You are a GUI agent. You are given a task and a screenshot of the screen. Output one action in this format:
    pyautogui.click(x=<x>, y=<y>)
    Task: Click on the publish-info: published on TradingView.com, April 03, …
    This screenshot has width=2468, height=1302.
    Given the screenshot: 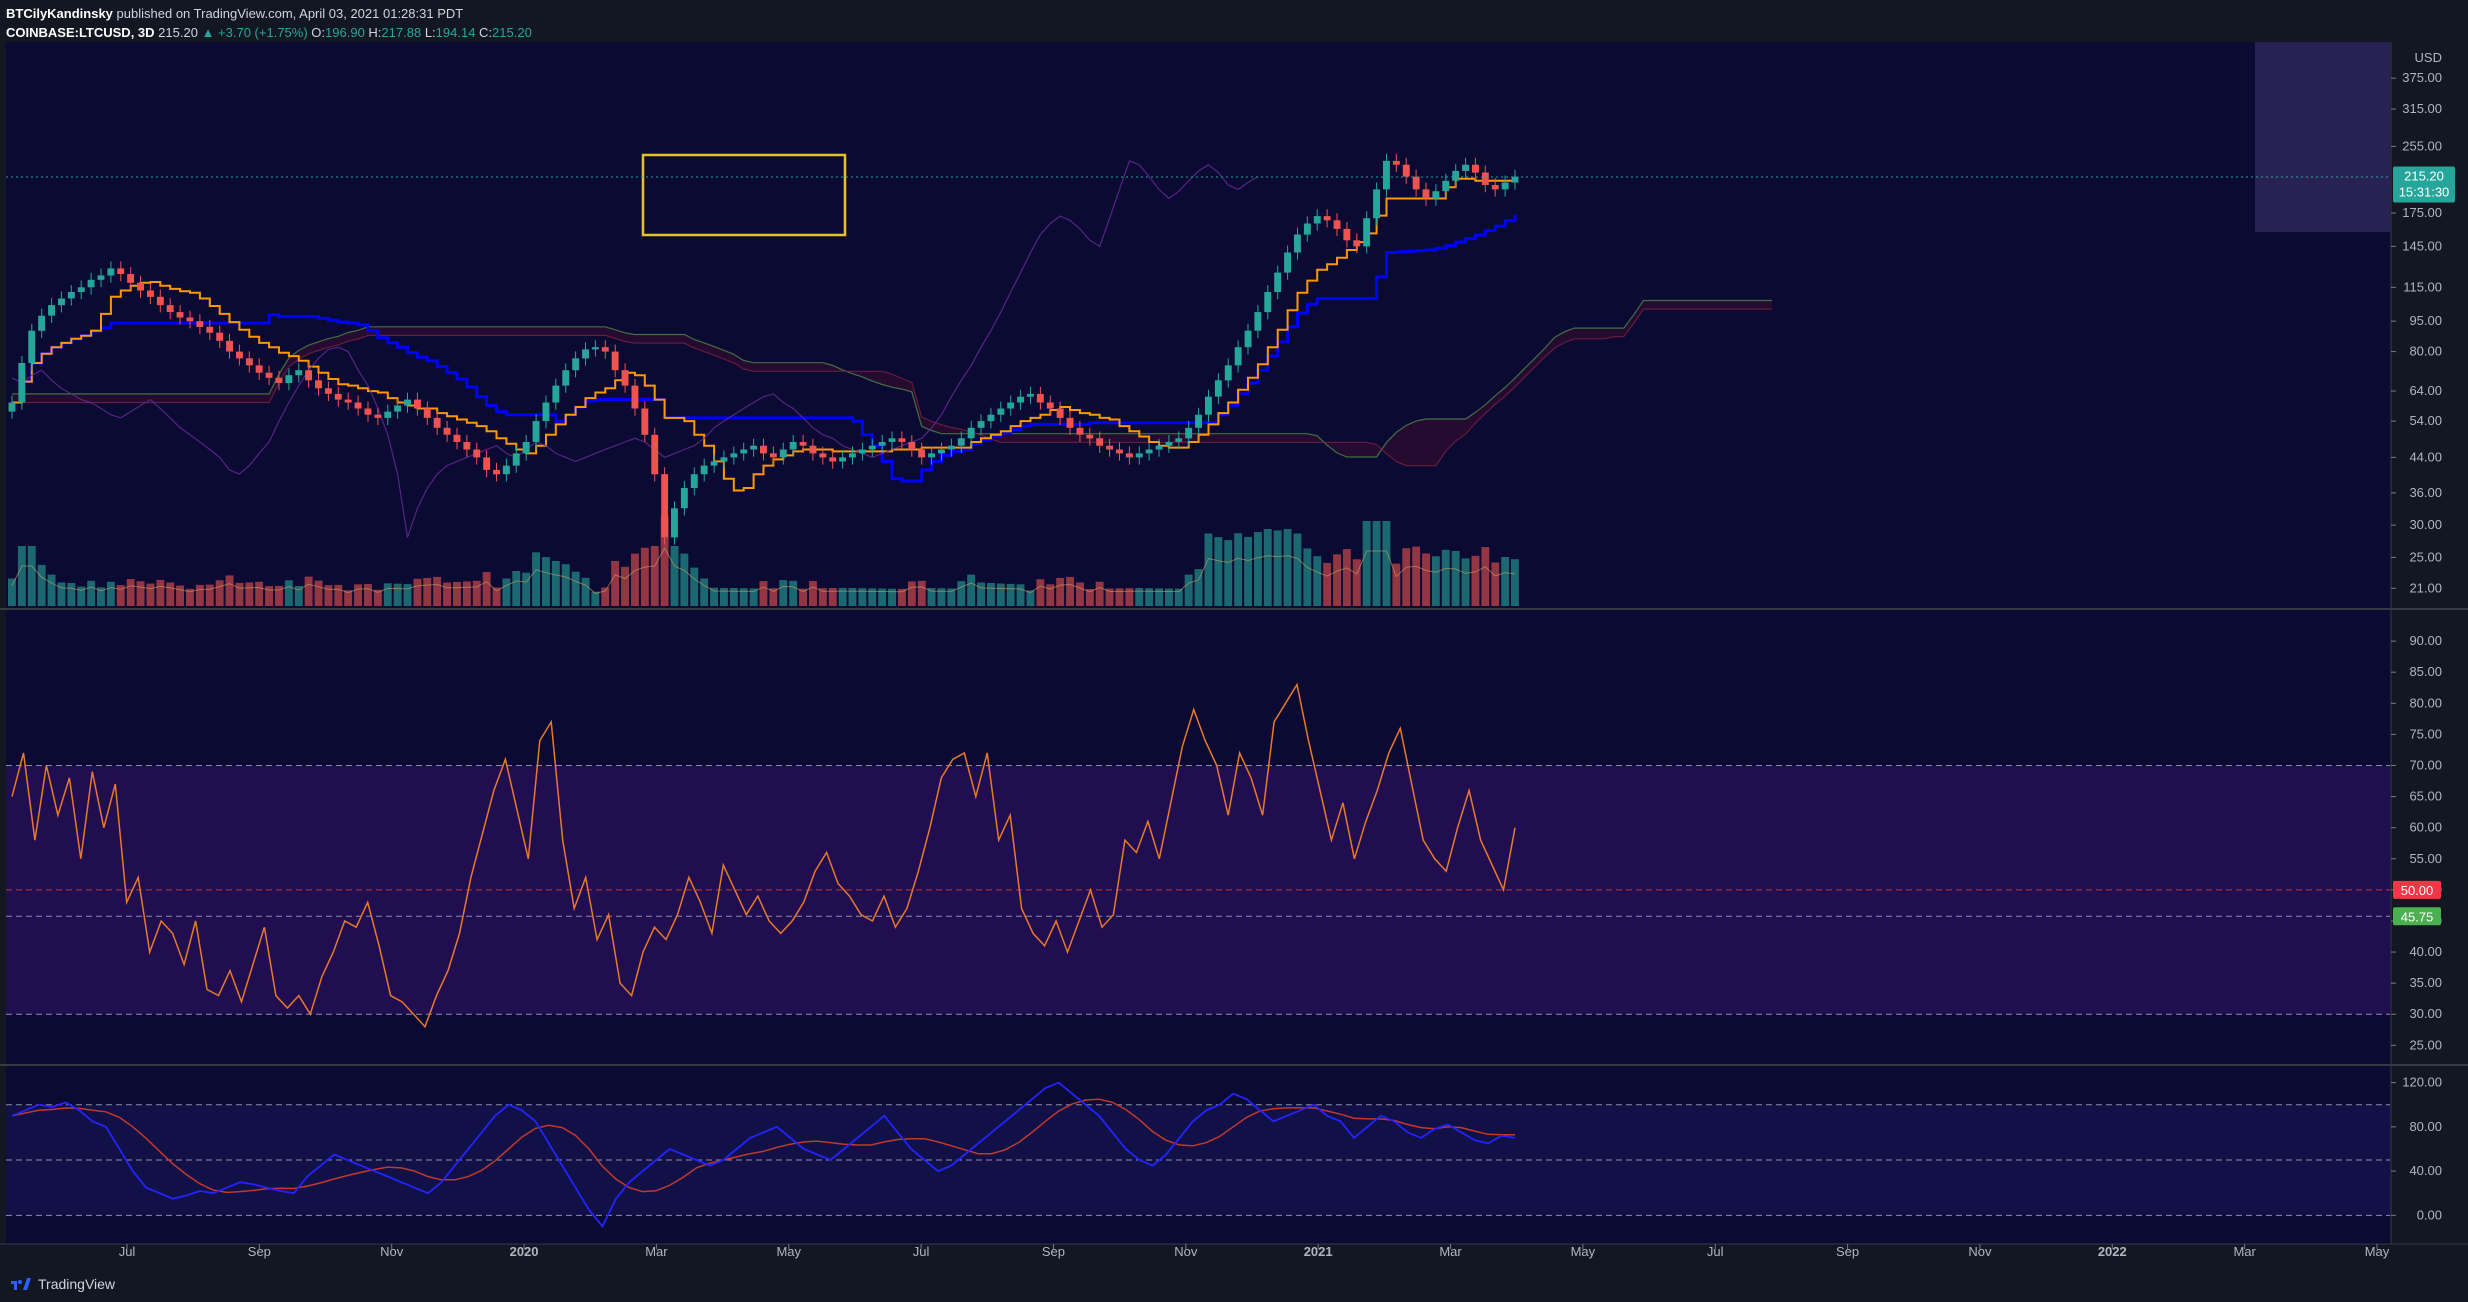 What is the action you would take?
    pyautogui.click(x=290, y=13)
    